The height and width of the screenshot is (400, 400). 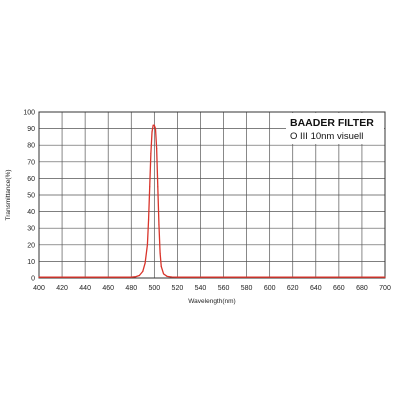 What do you see at coordinates (8, 194) in the screenshot?
I see `y-axis-label: Transmittance(%)` at bounding box center [8, 194].